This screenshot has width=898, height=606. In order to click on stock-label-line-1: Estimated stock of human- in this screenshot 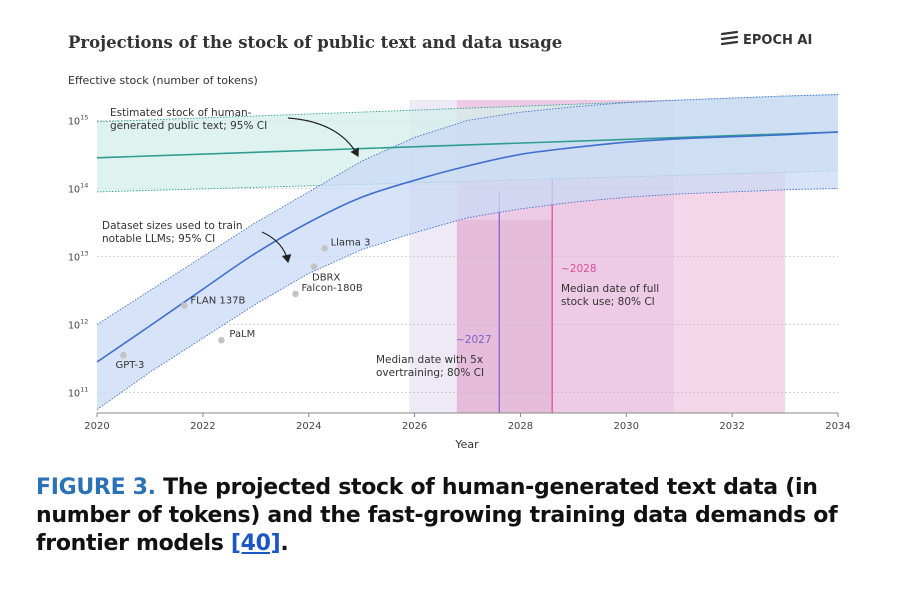, I will do `click(181, 113)`.